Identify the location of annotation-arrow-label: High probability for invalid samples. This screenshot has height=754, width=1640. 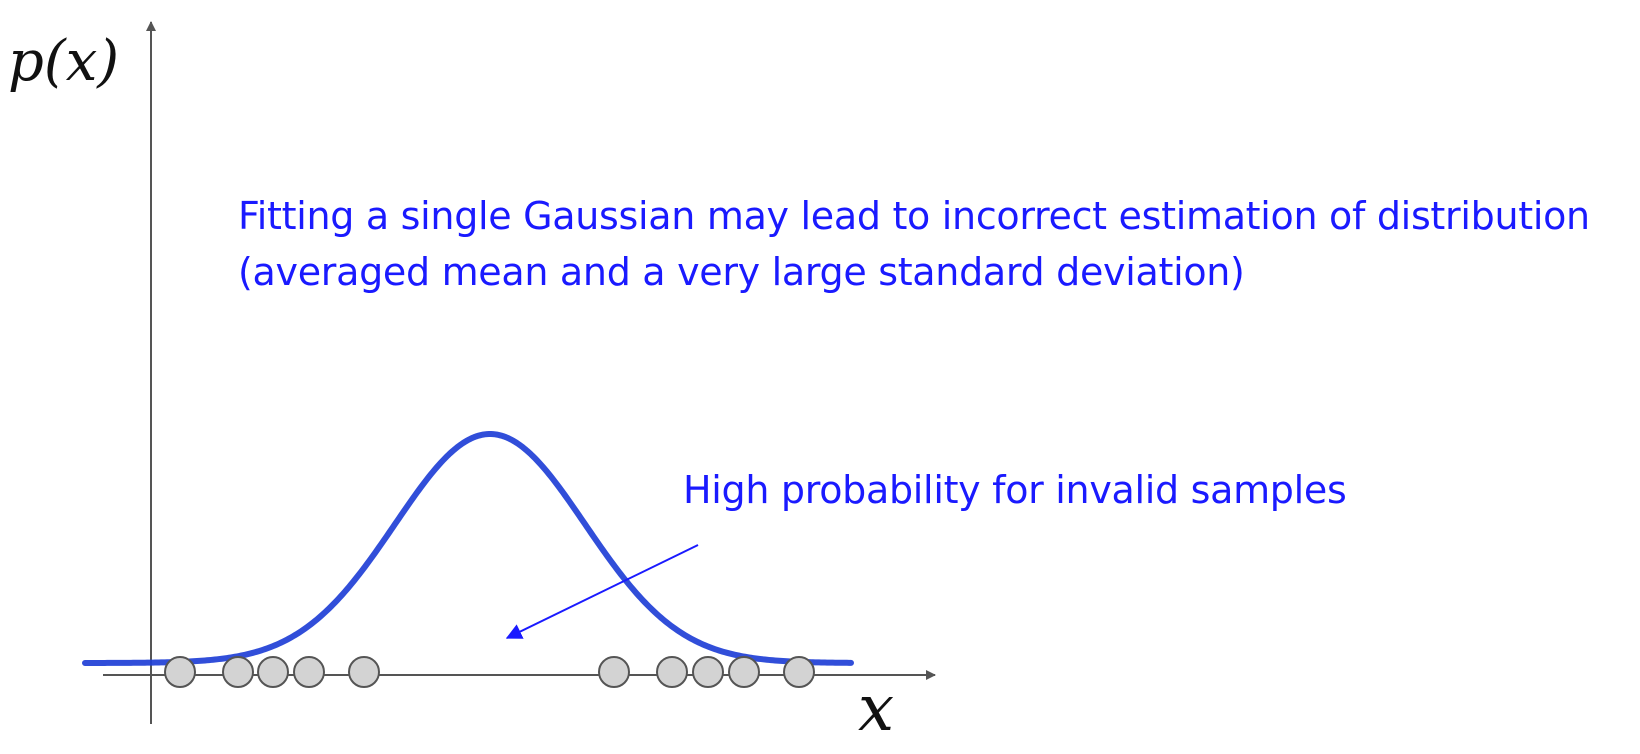
(1015, 490).